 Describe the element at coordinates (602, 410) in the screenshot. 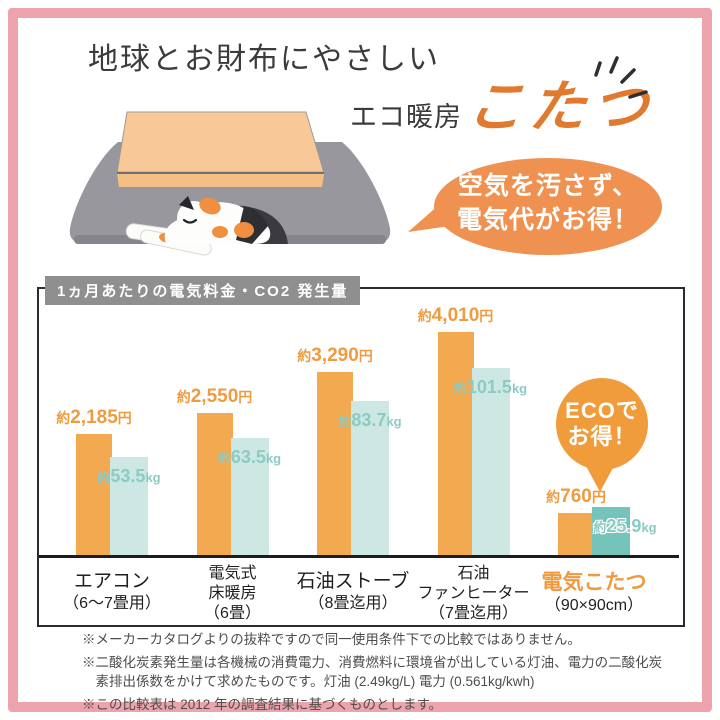

I see `eco-badge-line-1: ECOで` at that location.